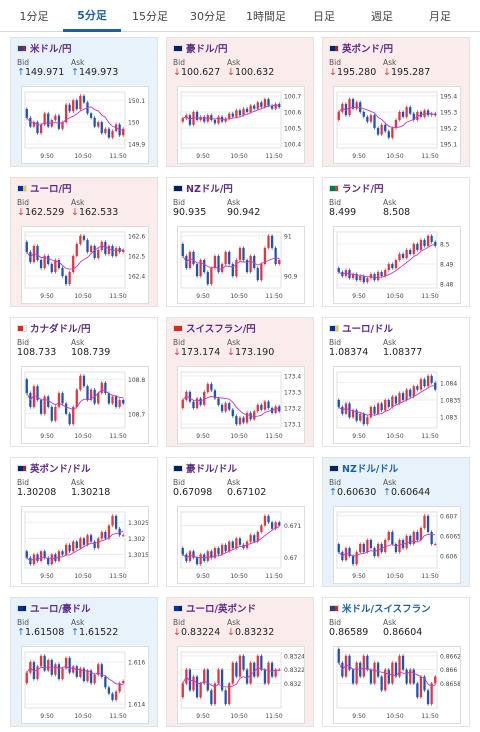 The width and height of the screenshot is (480, 732). Describe the element at coordinates (150, 16) in the screenshot. I see `tab-2: 15分足` at that location.